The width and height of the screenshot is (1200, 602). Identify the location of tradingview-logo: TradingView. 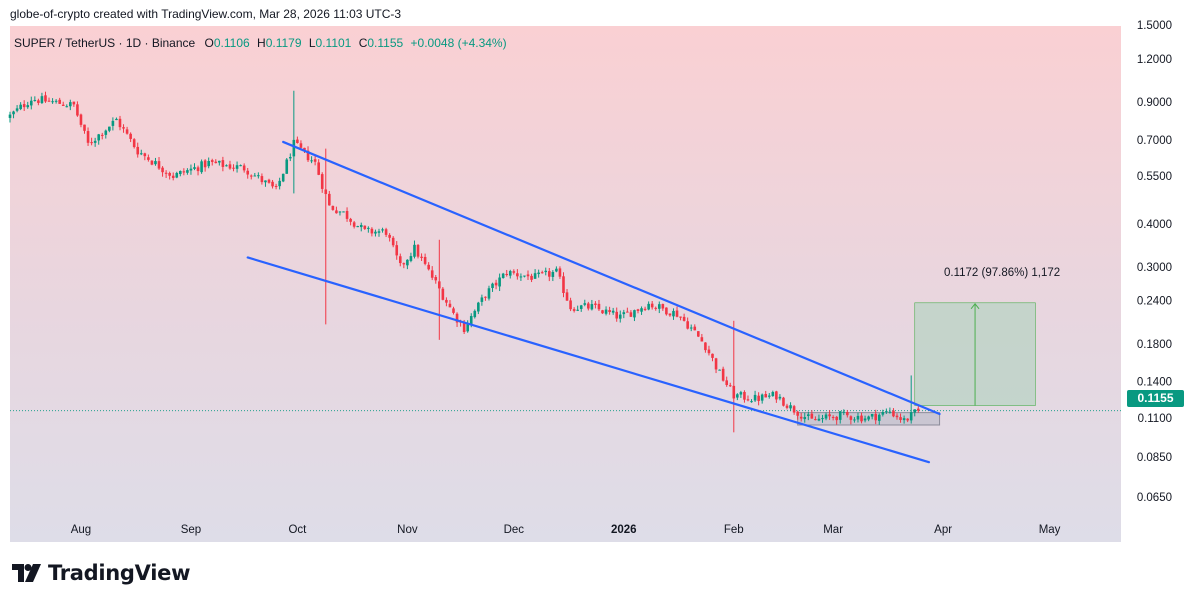
(101, 573).